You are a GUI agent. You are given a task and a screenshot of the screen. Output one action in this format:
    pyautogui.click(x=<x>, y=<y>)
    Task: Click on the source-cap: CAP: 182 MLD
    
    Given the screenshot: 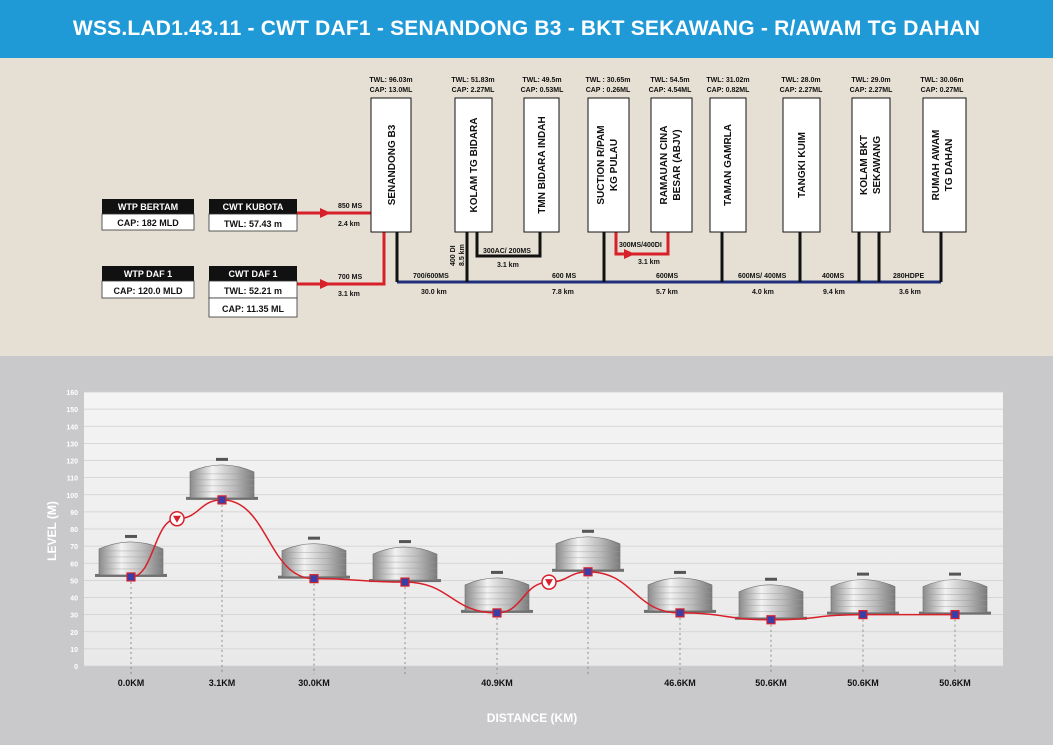 What is the action you would take?
    pyautogui.click(x=148, y=223)
    